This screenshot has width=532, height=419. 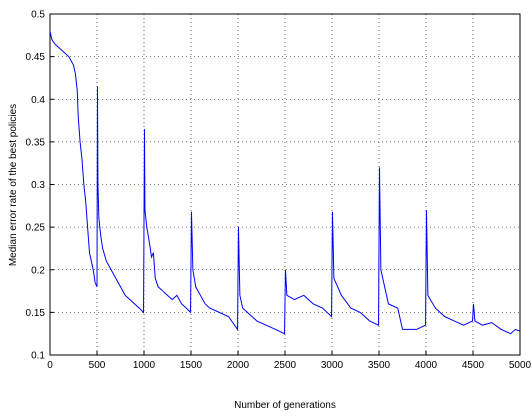 What do you see at coordinates (50, 365) in the screenshot?
I see `x-tick-label: 0` at bounding box center [50, 365].